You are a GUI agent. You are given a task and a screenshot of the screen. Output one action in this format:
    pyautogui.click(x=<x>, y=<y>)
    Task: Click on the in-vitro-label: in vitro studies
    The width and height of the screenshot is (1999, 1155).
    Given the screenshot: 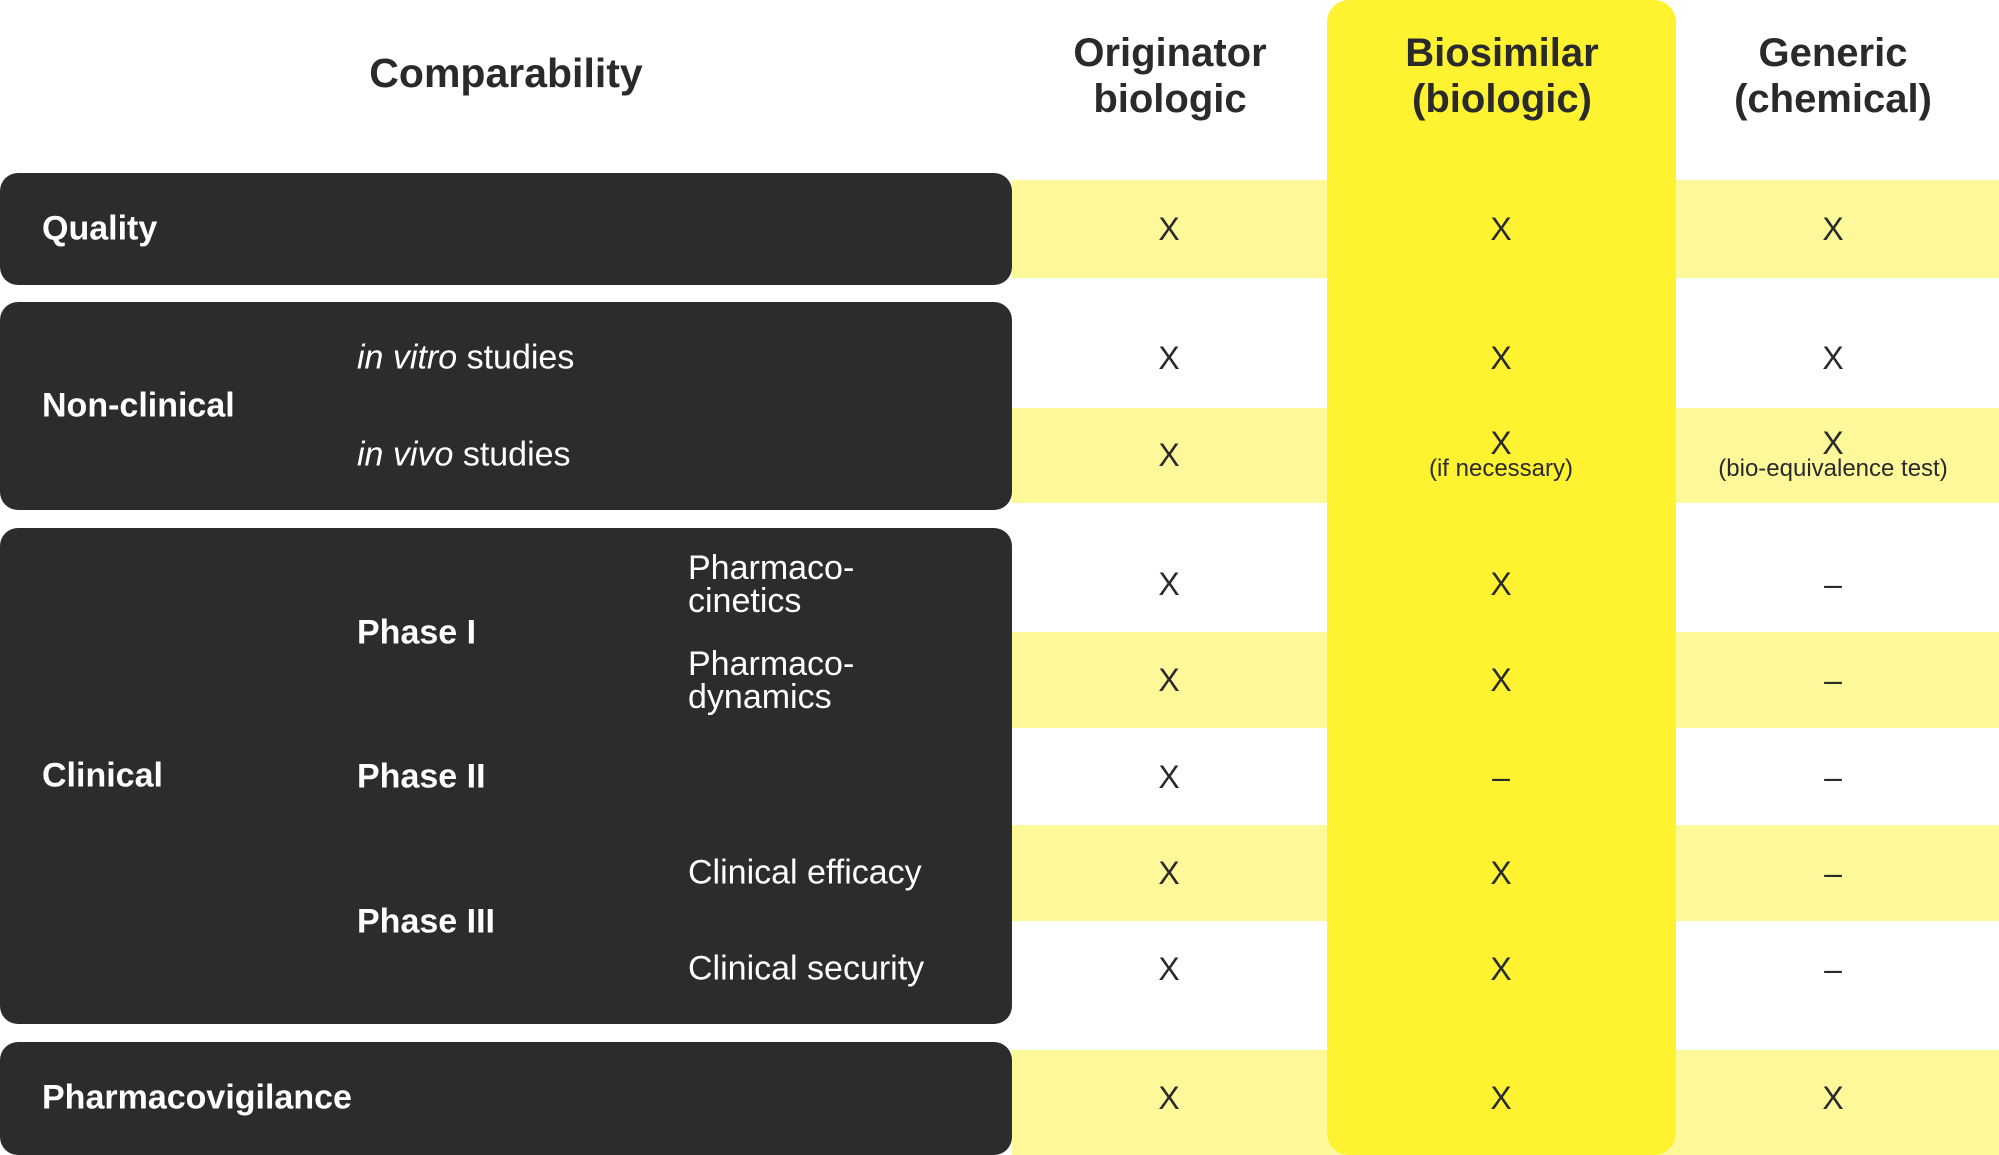 What is the action you would take?
    pyautogui.click(x=465, y=358)
    